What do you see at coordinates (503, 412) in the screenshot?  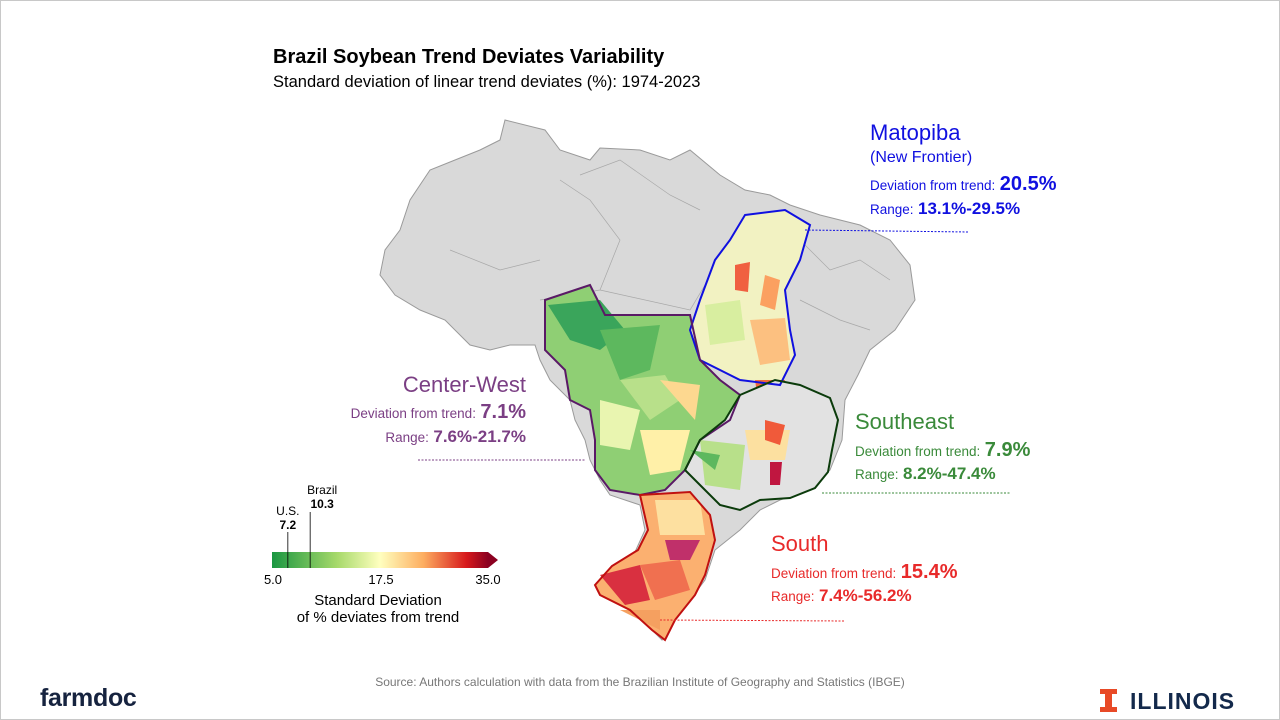 I see `center-west-deviation-value: 7.1%` at bounding box center [503, 412].